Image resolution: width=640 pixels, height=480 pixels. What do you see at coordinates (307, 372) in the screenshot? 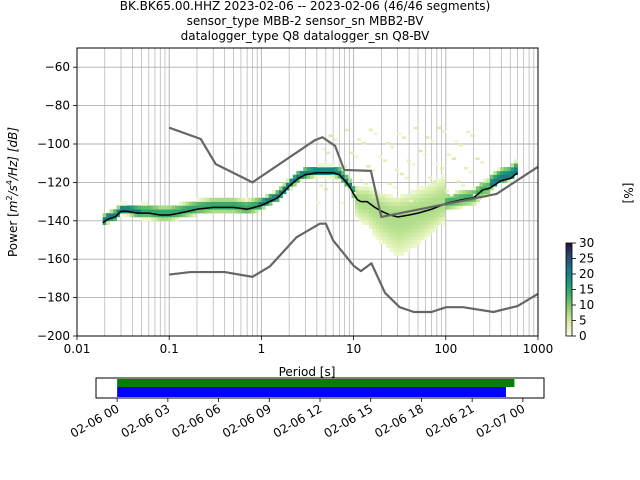
I see `x-axis-label: Period [s]` at bounding box center [307, 372].